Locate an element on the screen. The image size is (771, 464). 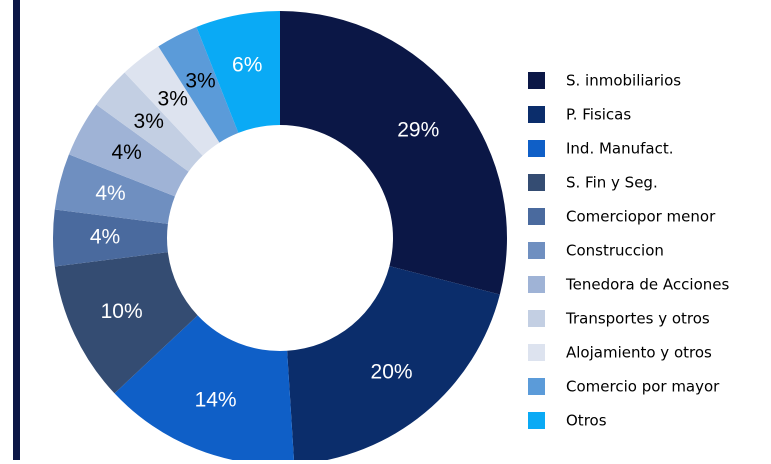
segment-label: 14% is located at coordinates (216, 399).